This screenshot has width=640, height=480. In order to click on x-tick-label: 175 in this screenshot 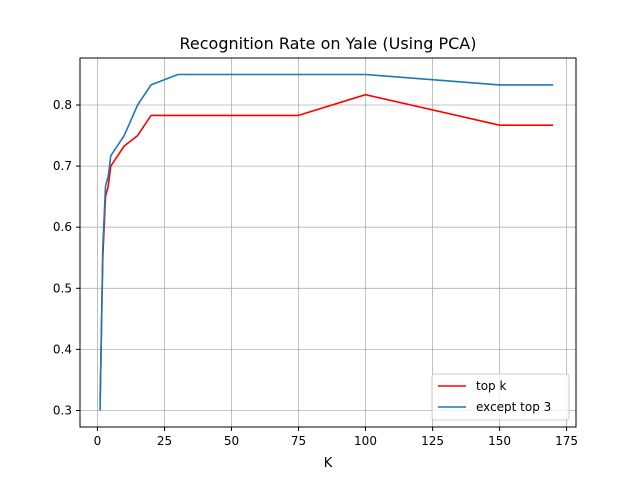, I will do `click(566, 441)`.